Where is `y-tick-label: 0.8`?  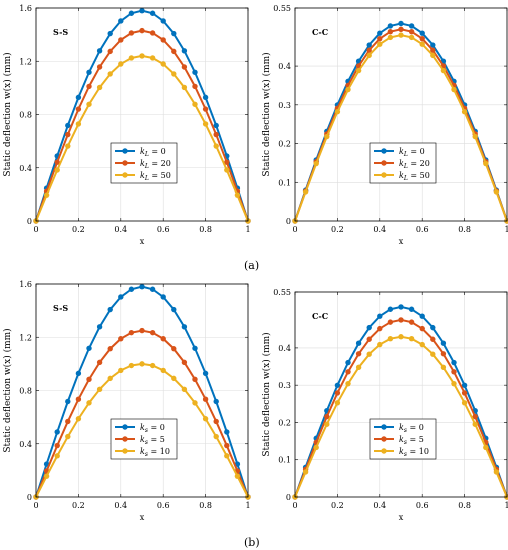
y-tick-label: 0.8 is located at coordinates (25, 391).